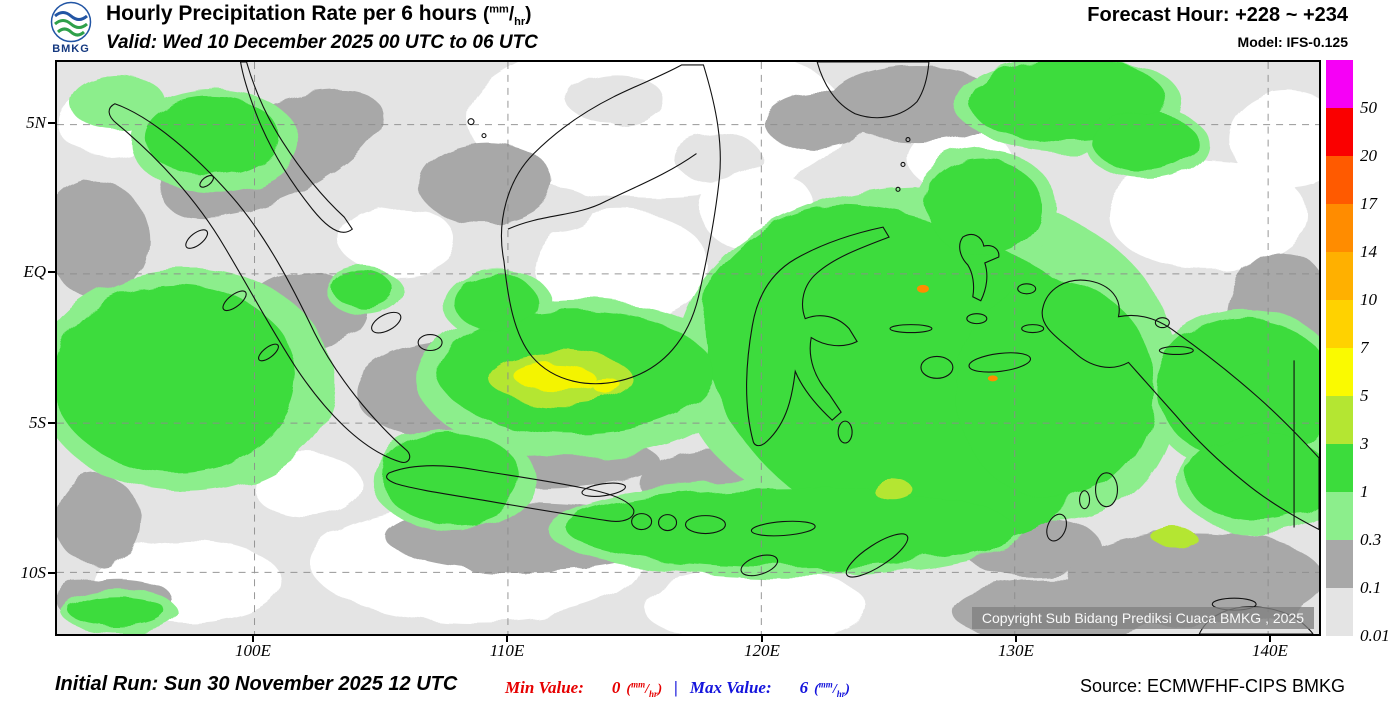 The height and width of the screenshot is (709, 1400). What do you see at coordinates (1371, 539) in the screenshot?
I see `colorbar-label: 0.3` at bounding box center [1371, 539].